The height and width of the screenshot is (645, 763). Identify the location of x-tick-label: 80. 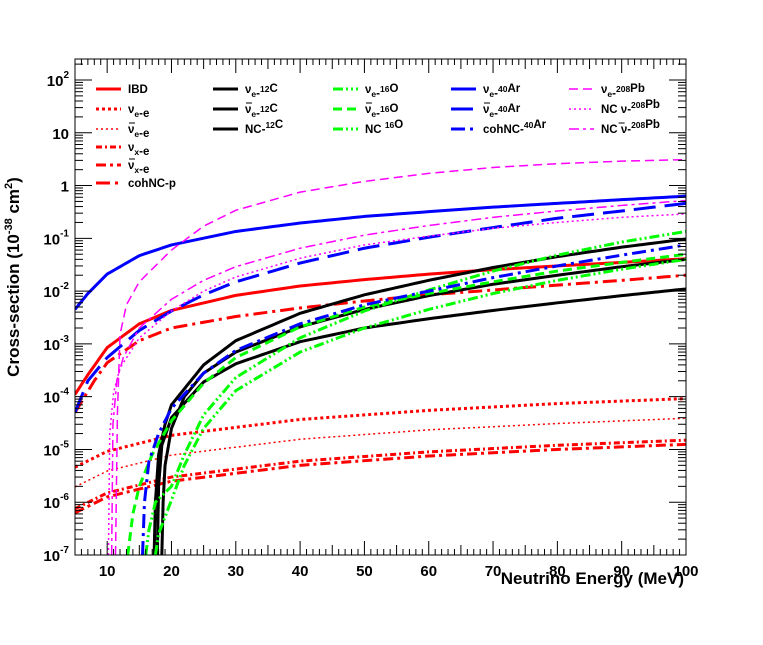
(557, 571).